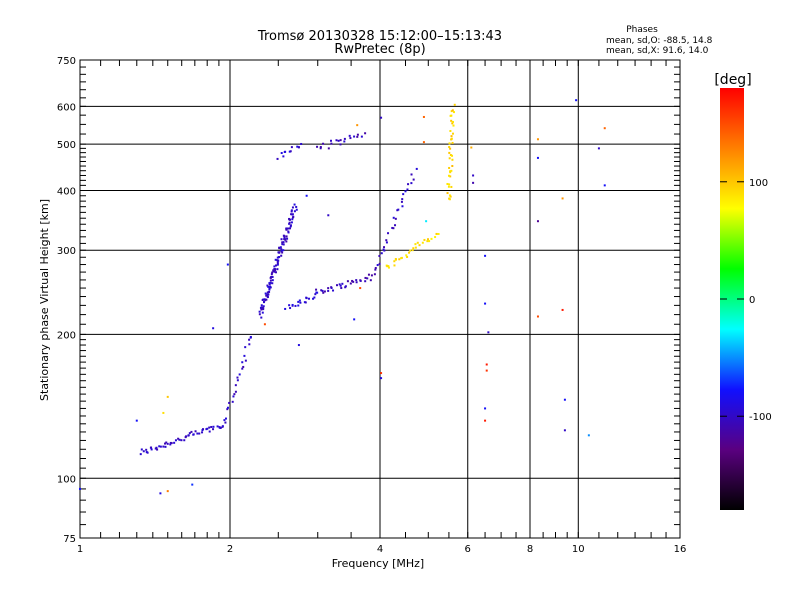 The height and width of the screenshot is (600, 800). Describe the element at coordinates (578, 549) in the screenshot. I see `x-tick-label: 10` at that location.